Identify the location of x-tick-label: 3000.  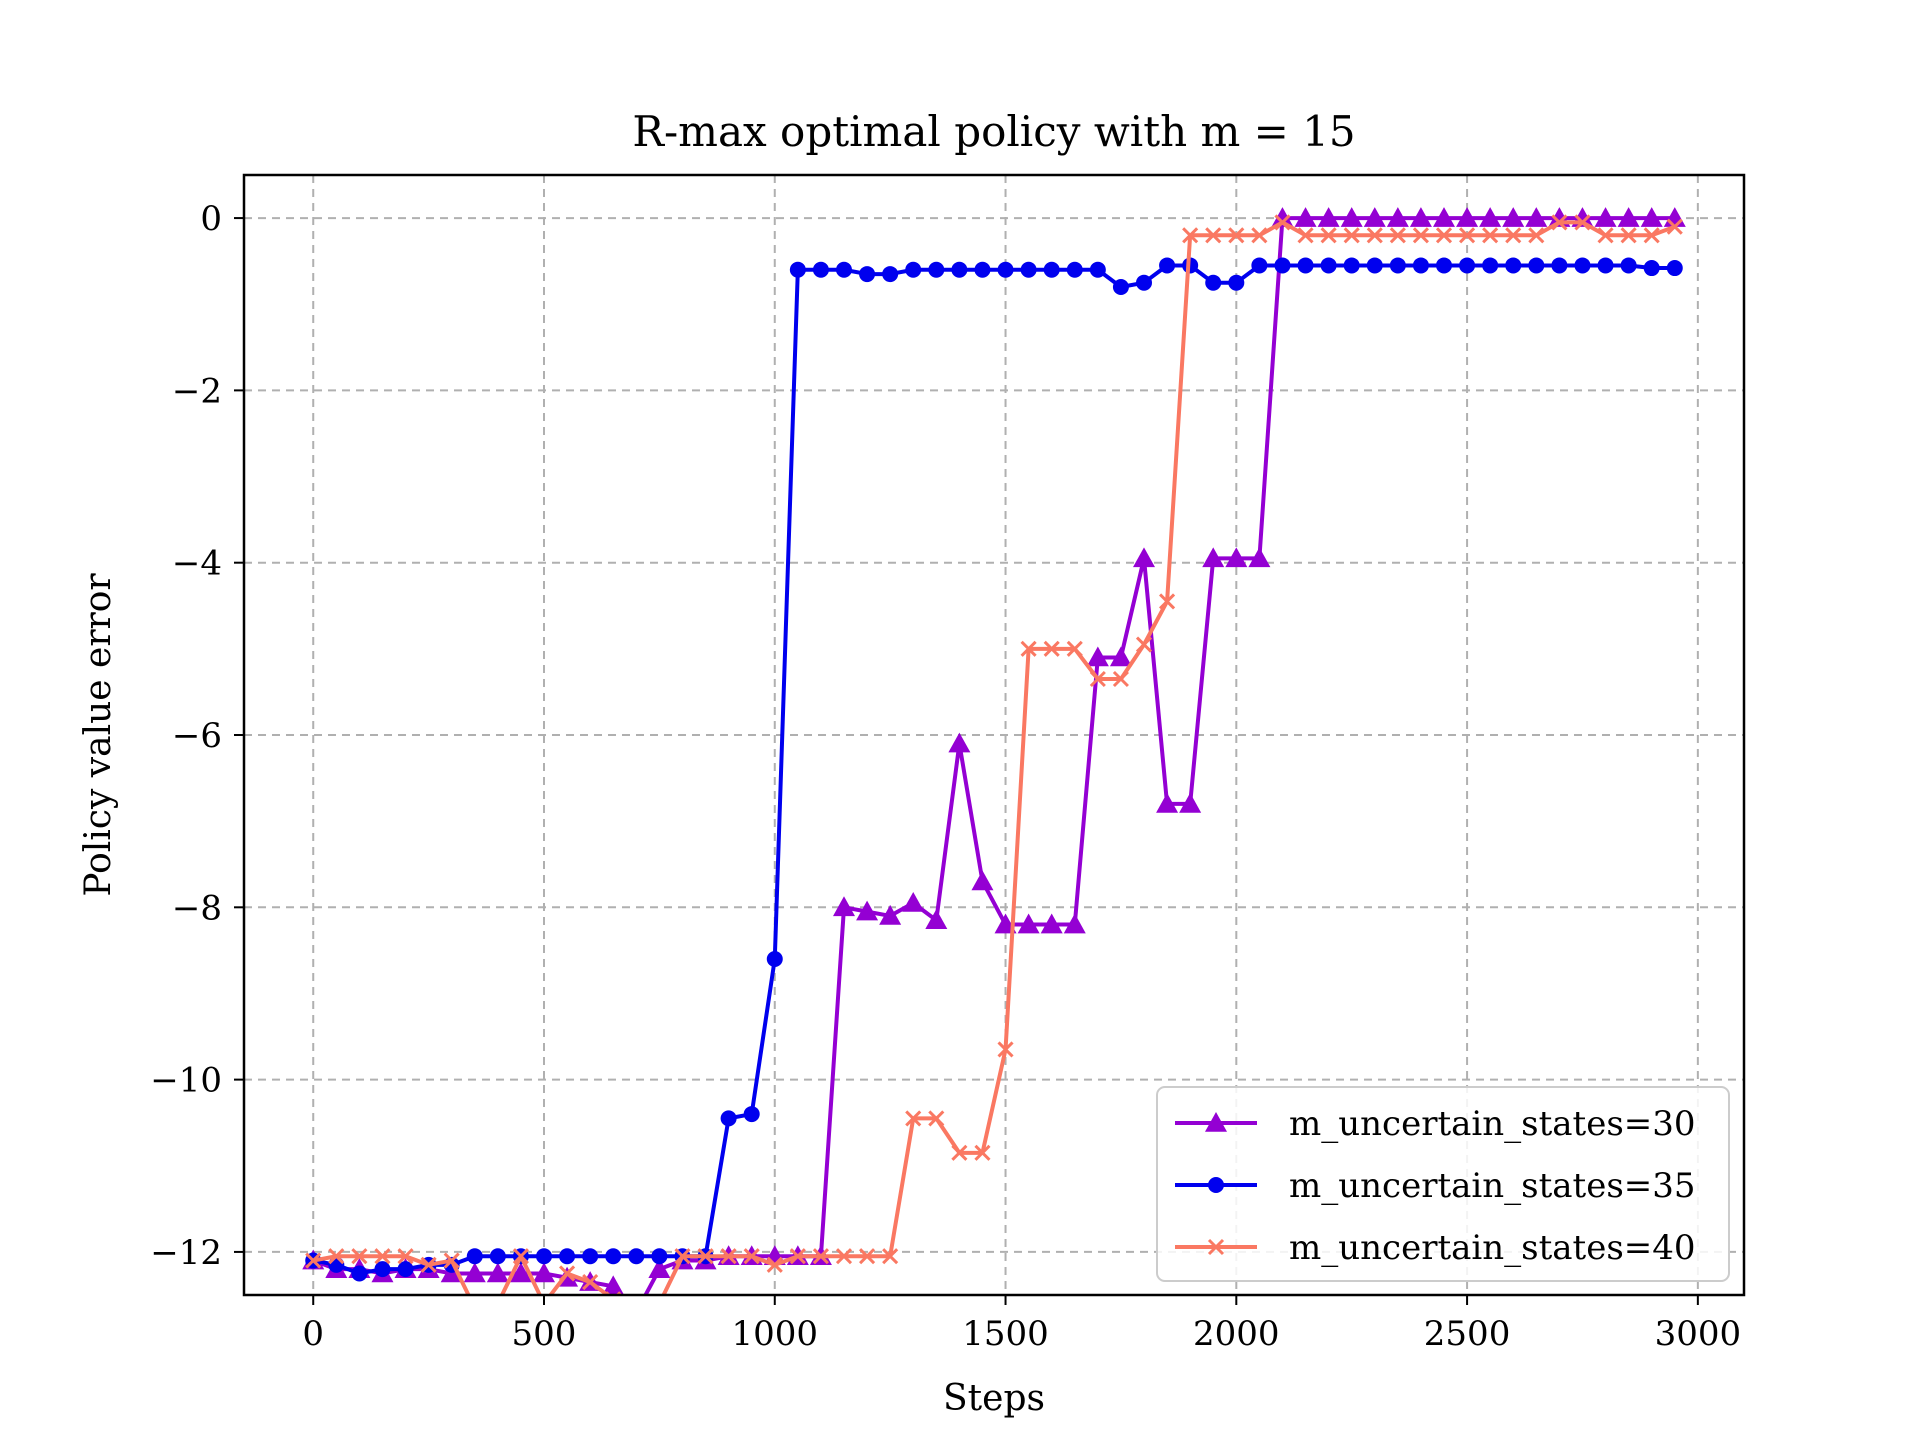
(1698, 1334).